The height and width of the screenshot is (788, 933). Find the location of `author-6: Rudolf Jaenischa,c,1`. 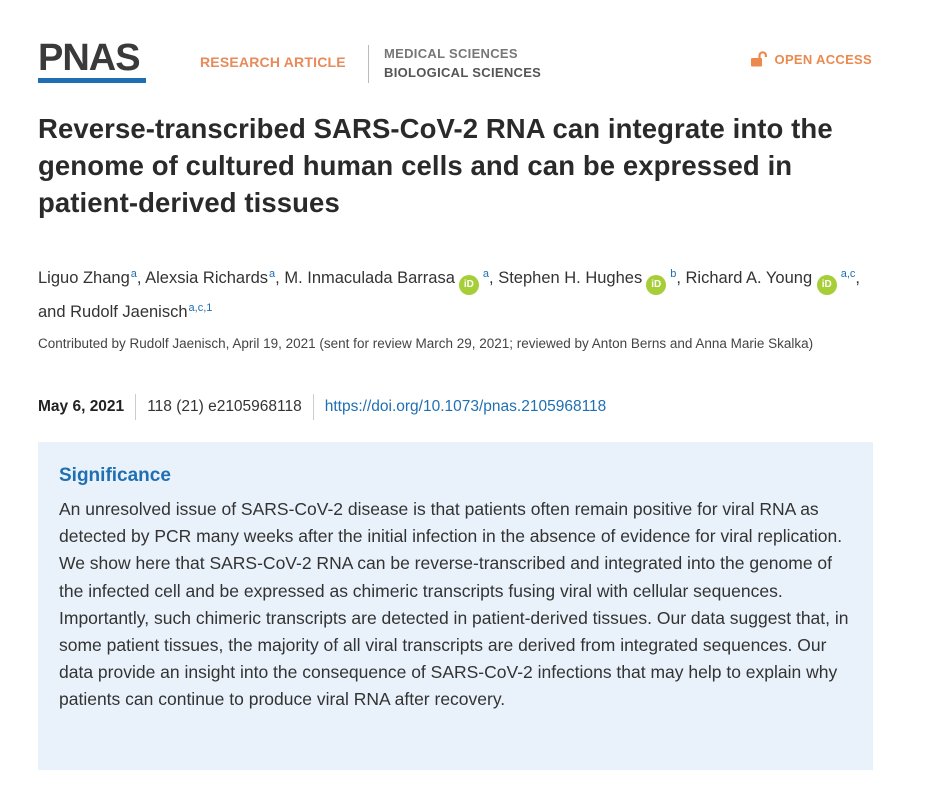

author-6: Rudolf Jaenischa,c,1 is located at coordinates (141, 311).